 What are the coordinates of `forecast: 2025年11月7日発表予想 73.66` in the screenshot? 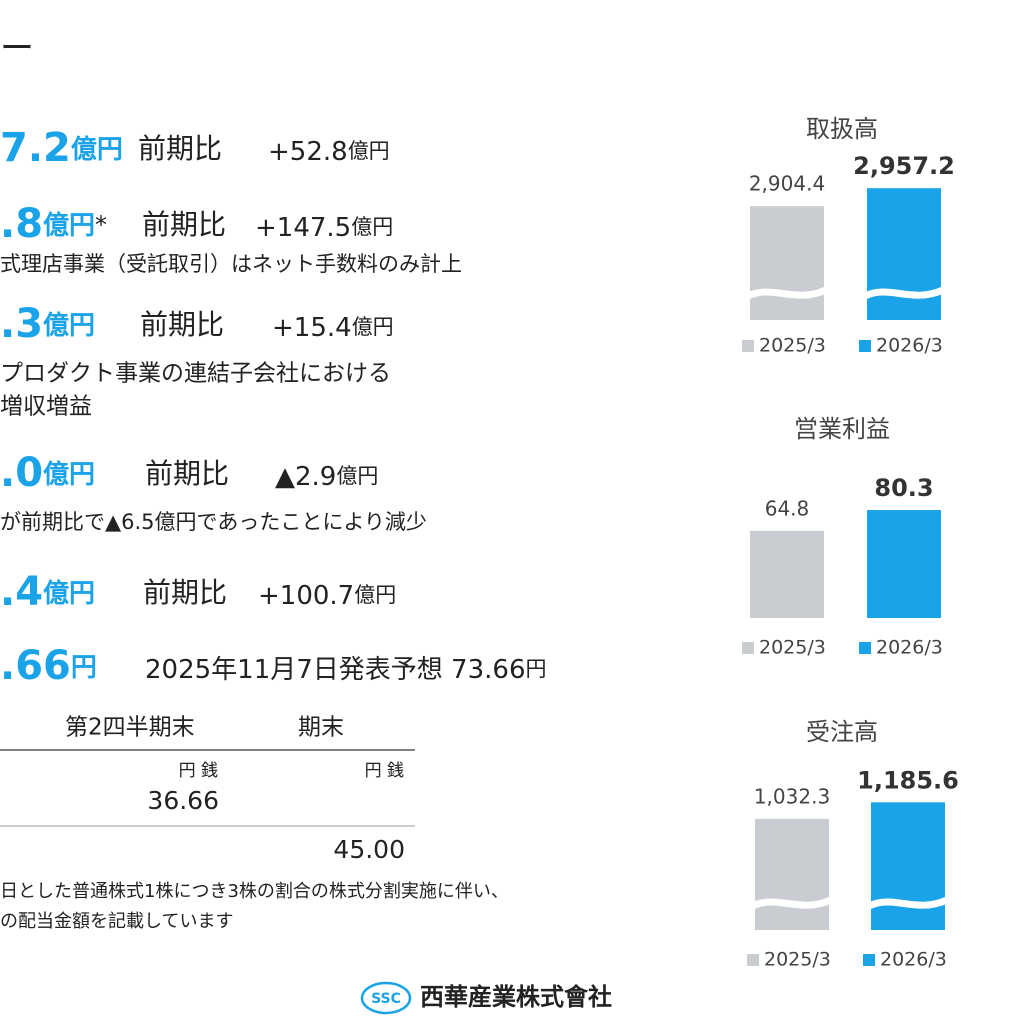 It's located at (335, 670).